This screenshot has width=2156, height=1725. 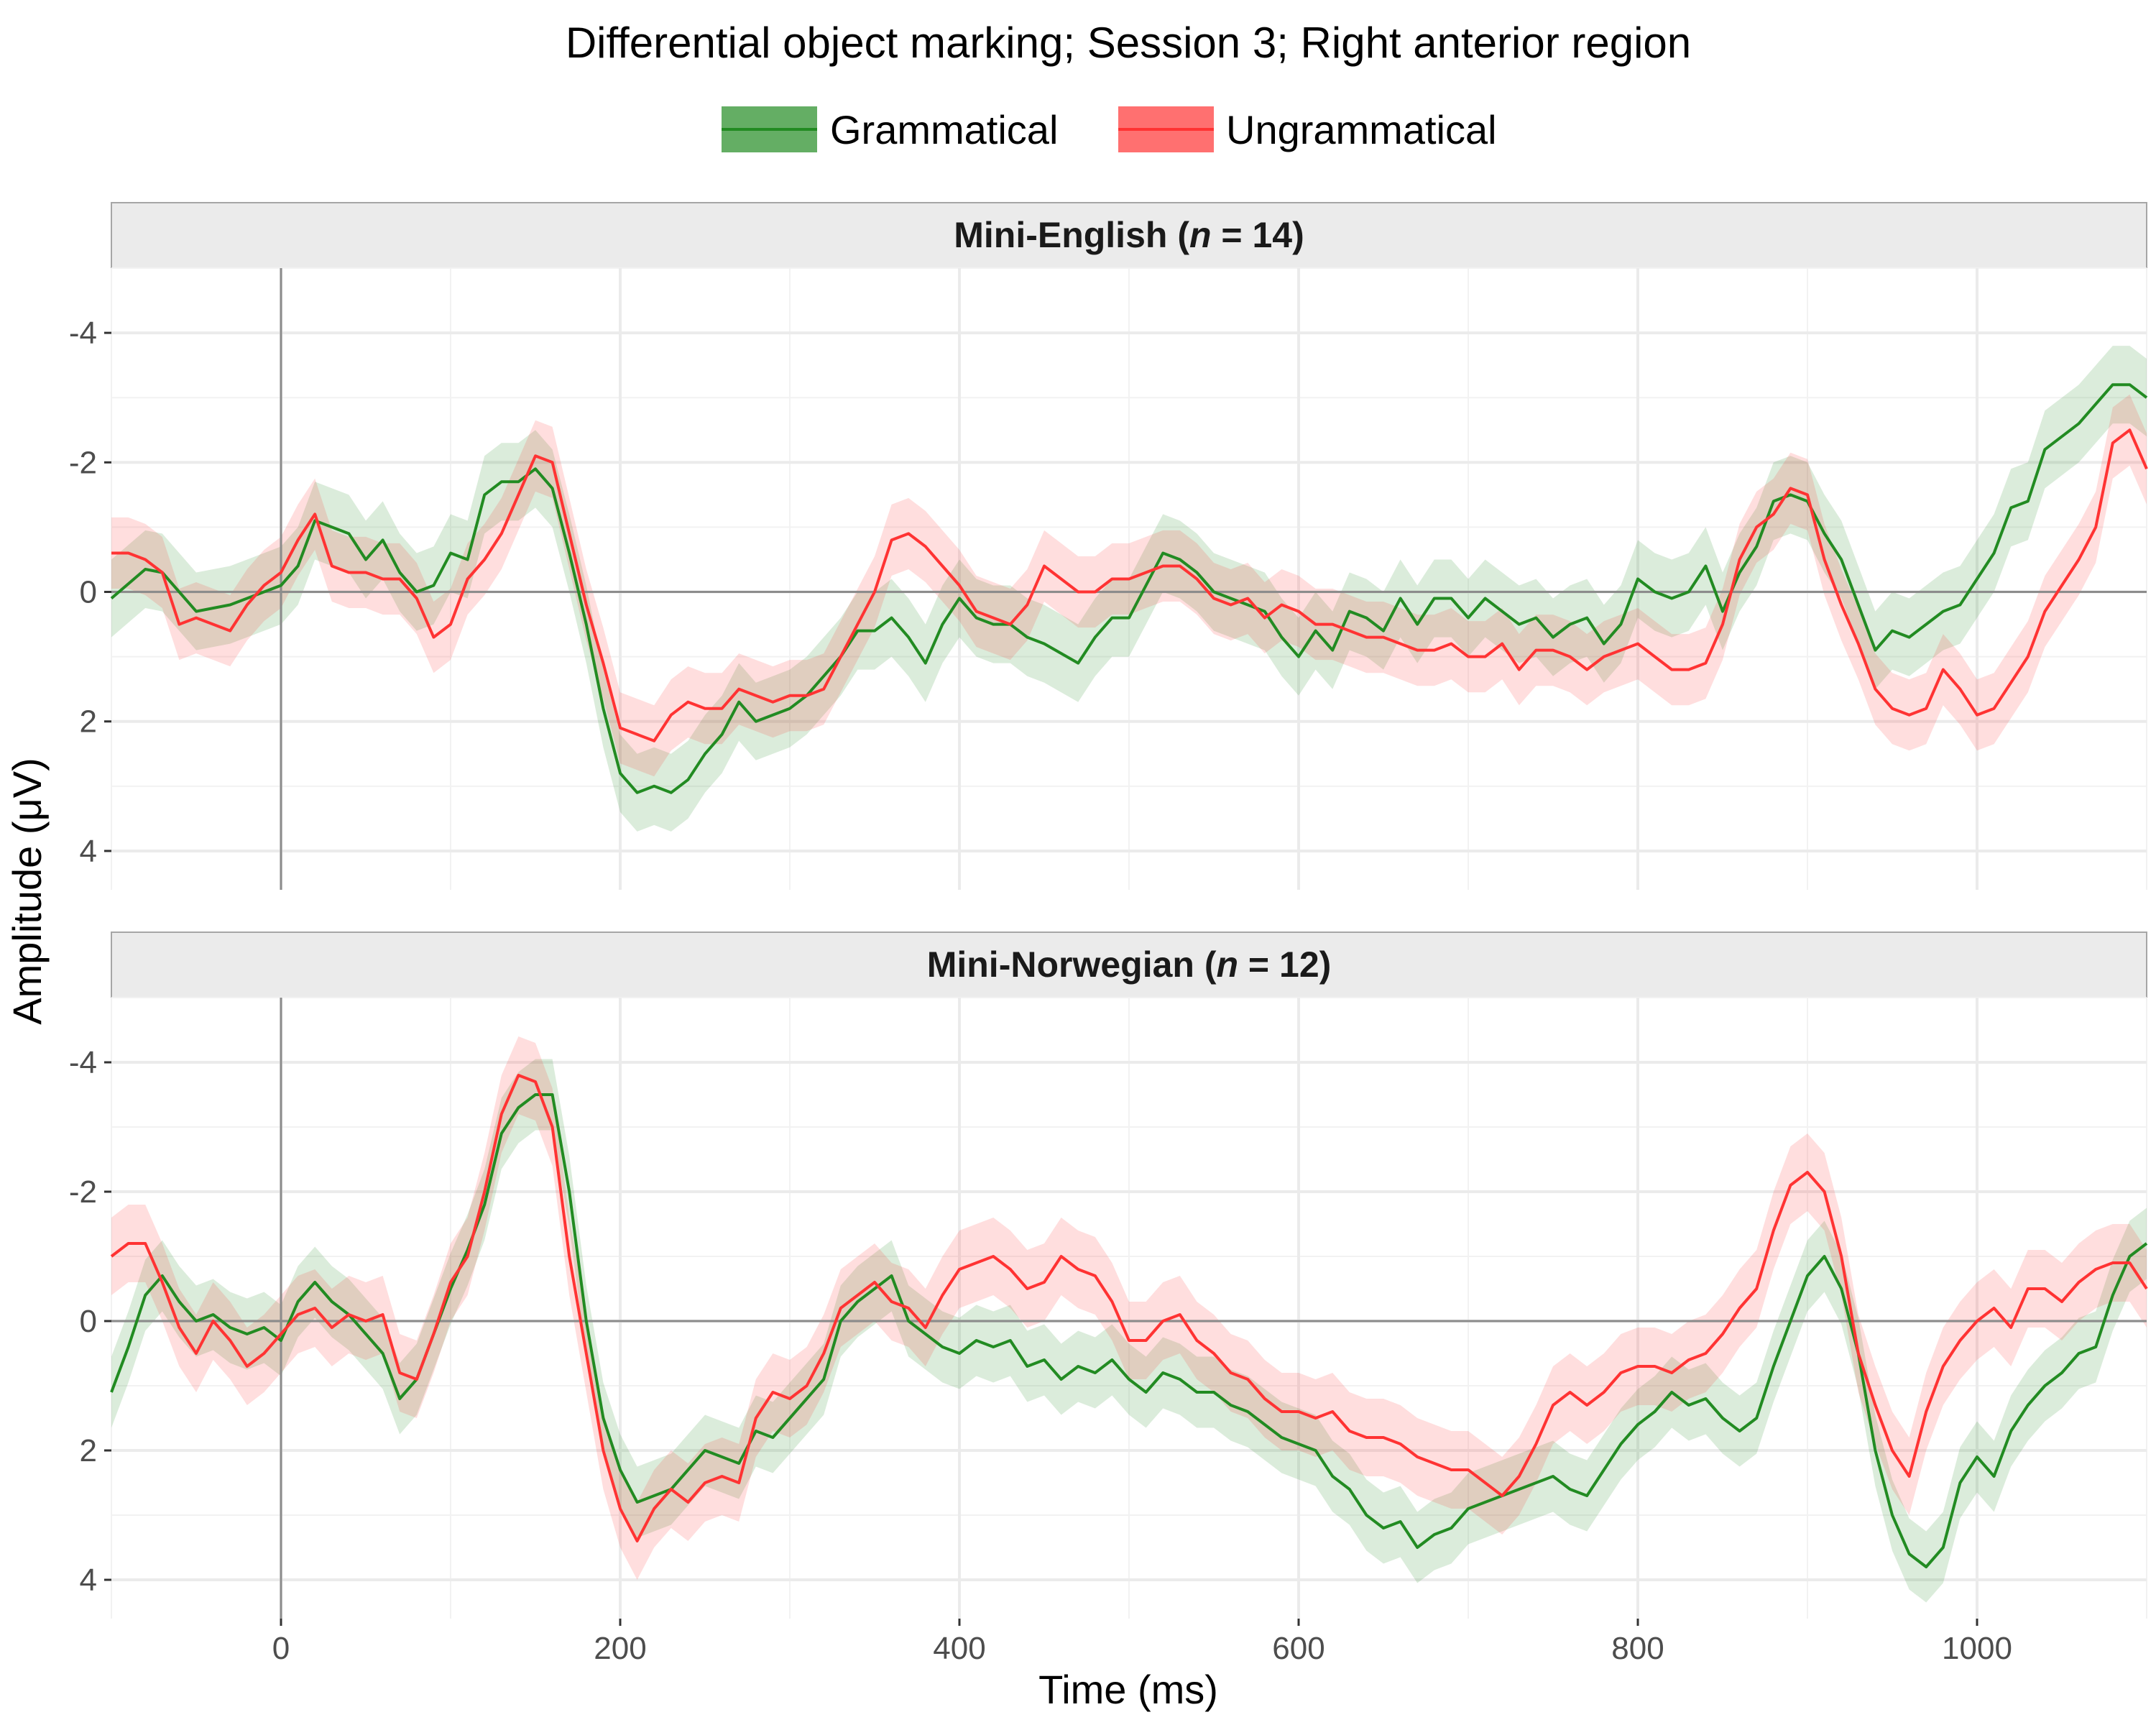 I want to click on x-tick-label: 0, so click(x=281, y=1648).